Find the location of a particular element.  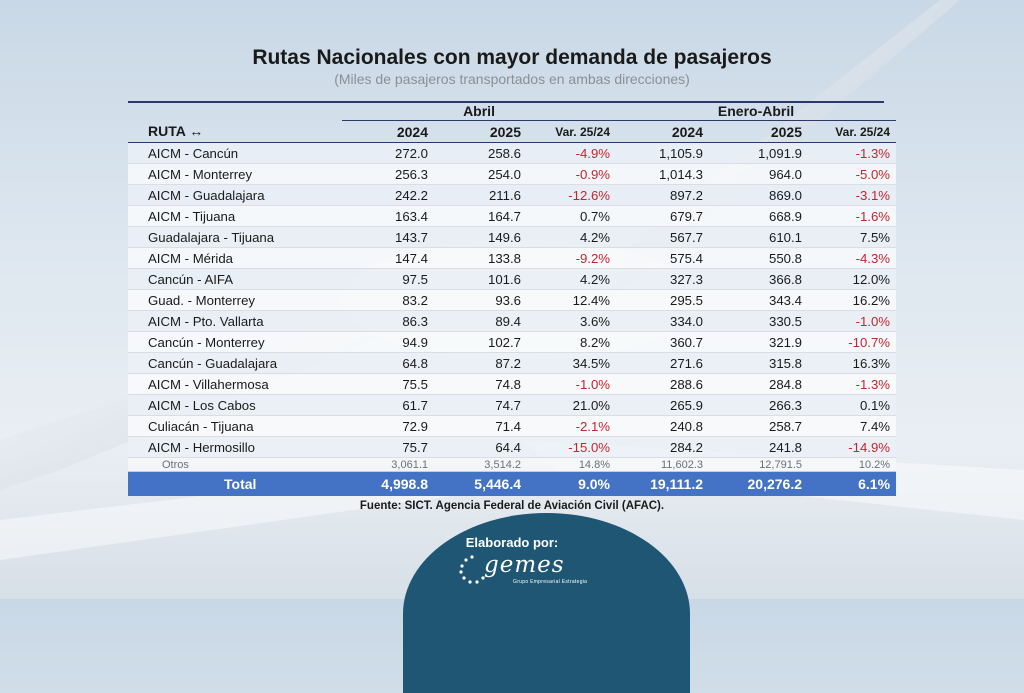

cell-enero-abril-var: -3.1% is located at coordinates (852, 195).